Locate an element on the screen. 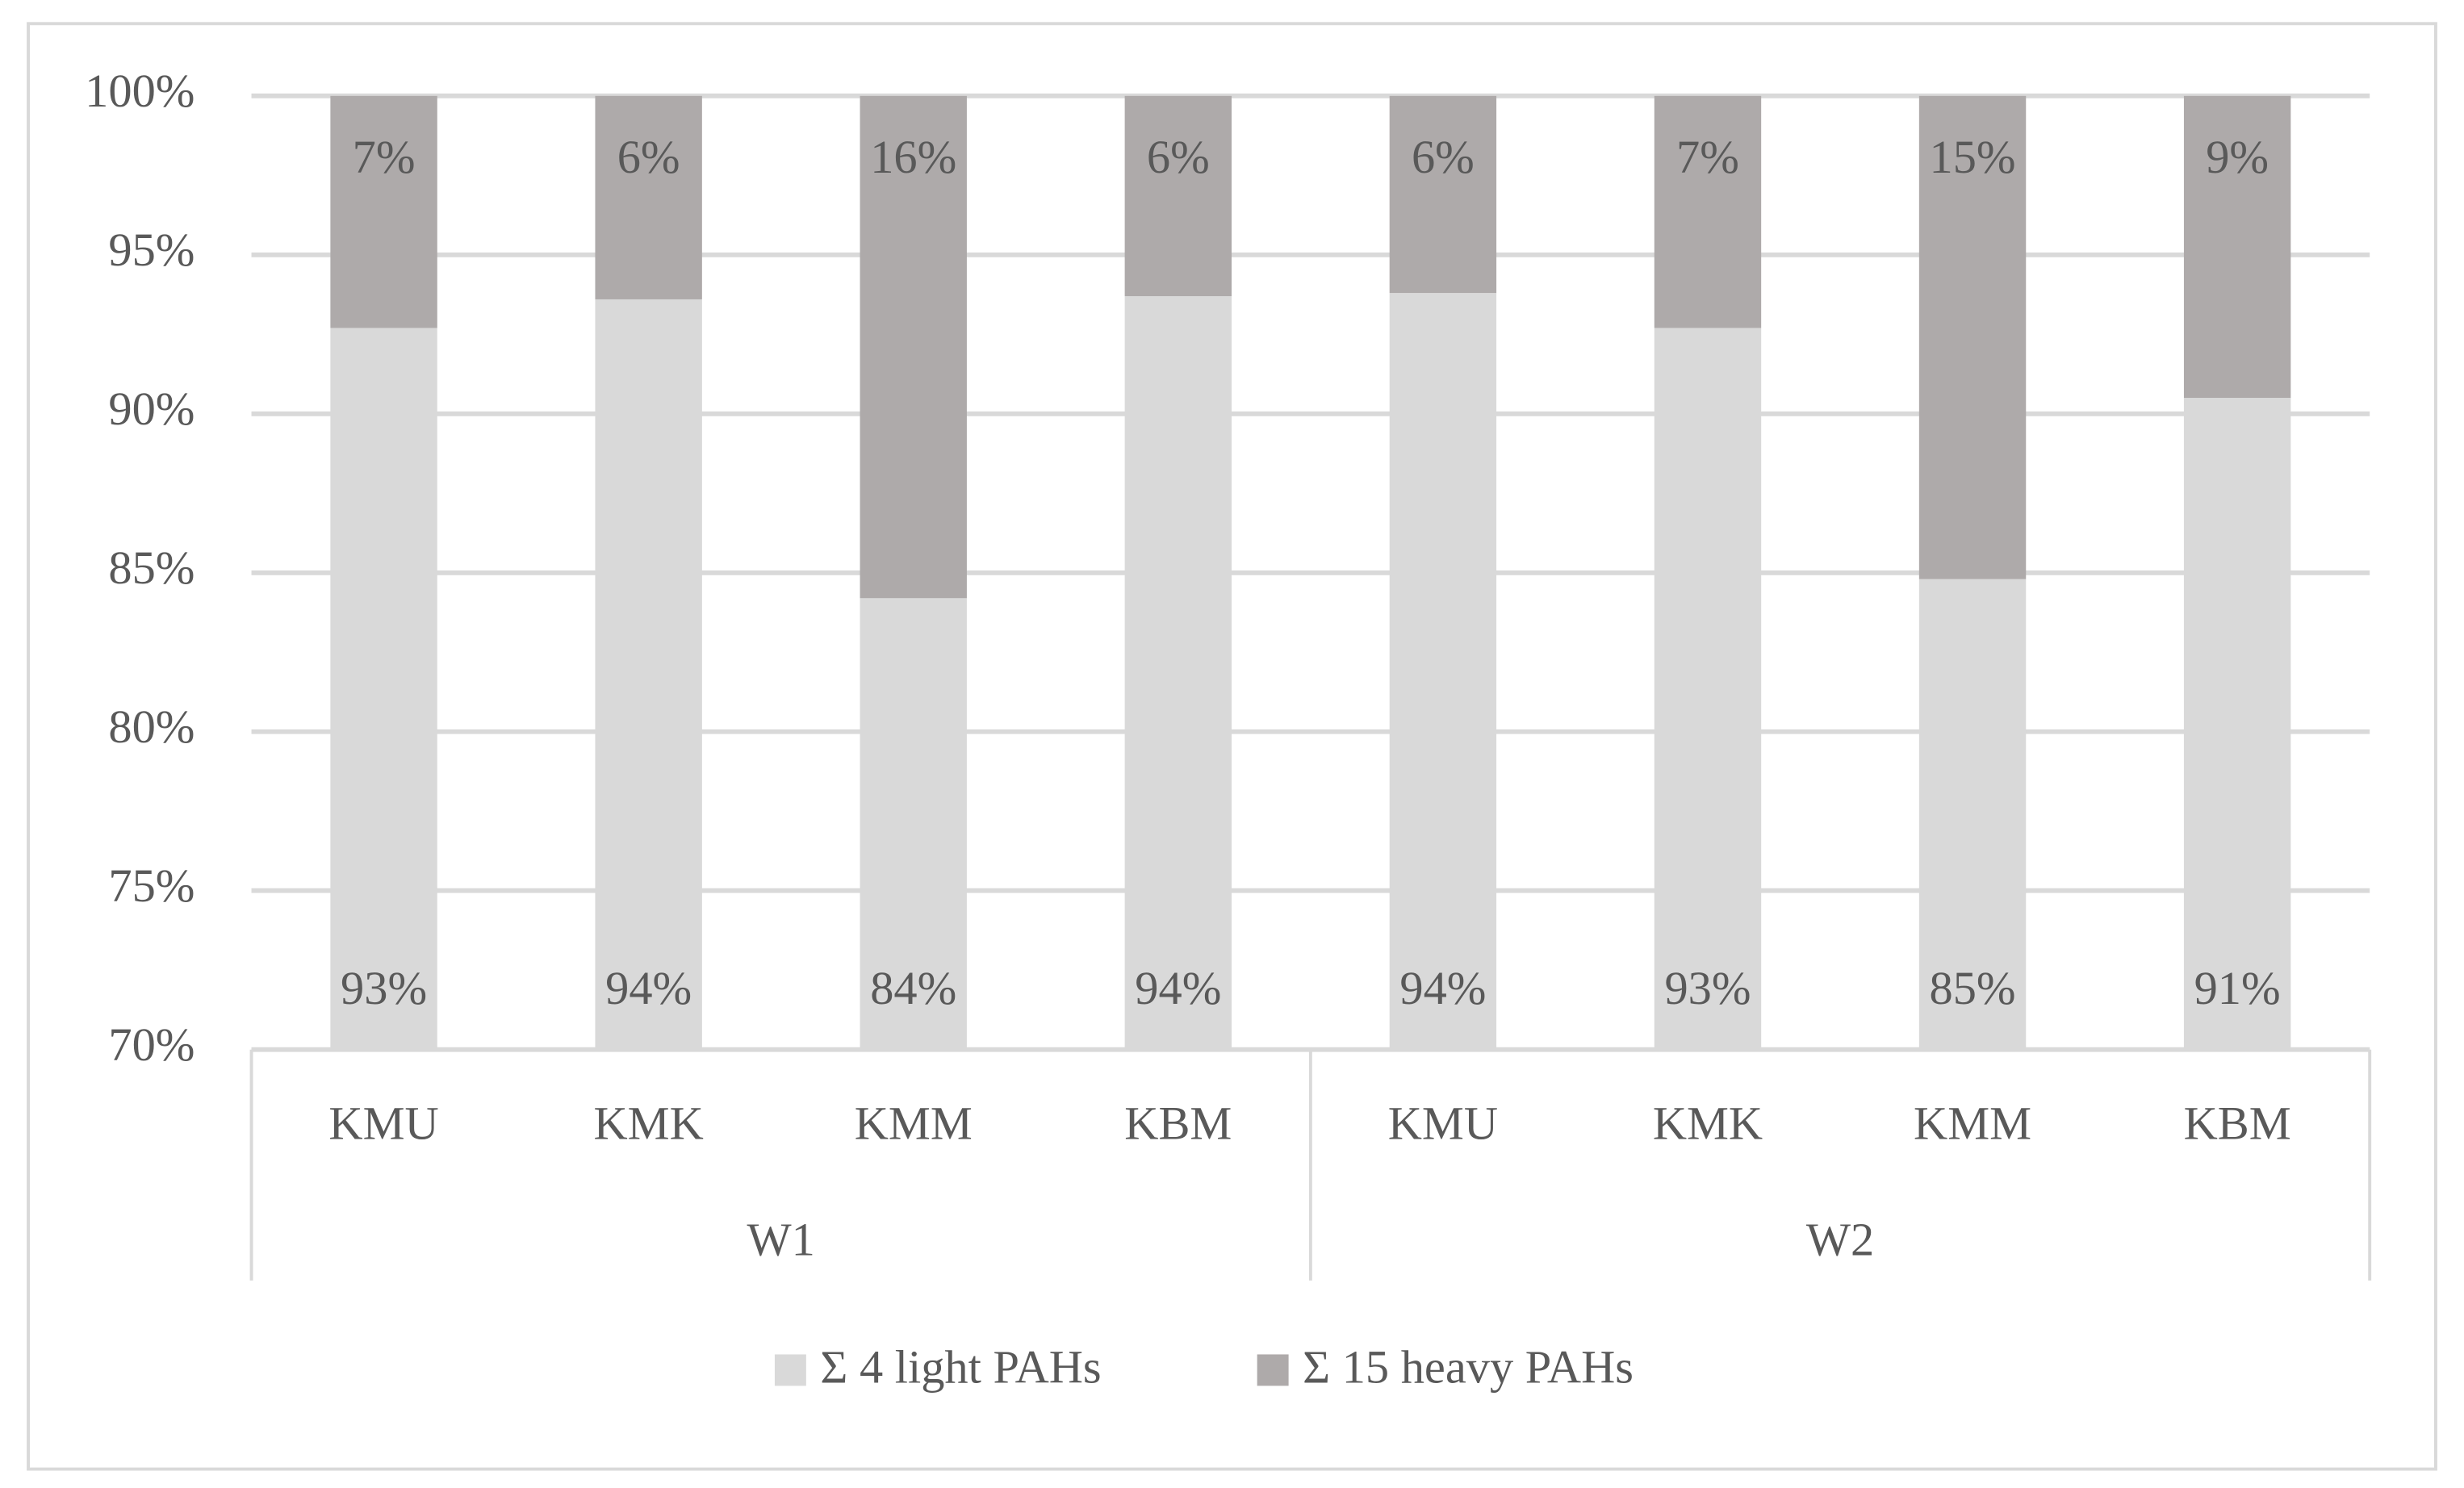  y-tick-label: 100% is located at coordinates (140, 91).